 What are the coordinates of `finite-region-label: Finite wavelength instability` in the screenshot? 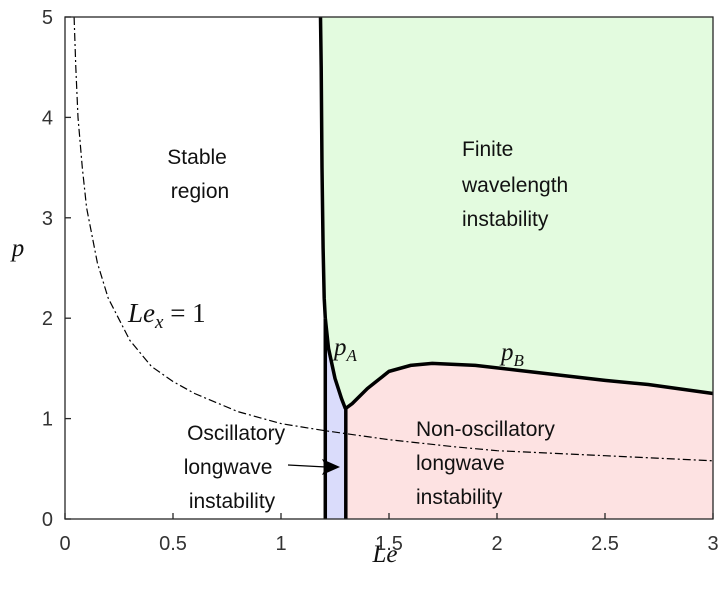 It's located at (517, 184).